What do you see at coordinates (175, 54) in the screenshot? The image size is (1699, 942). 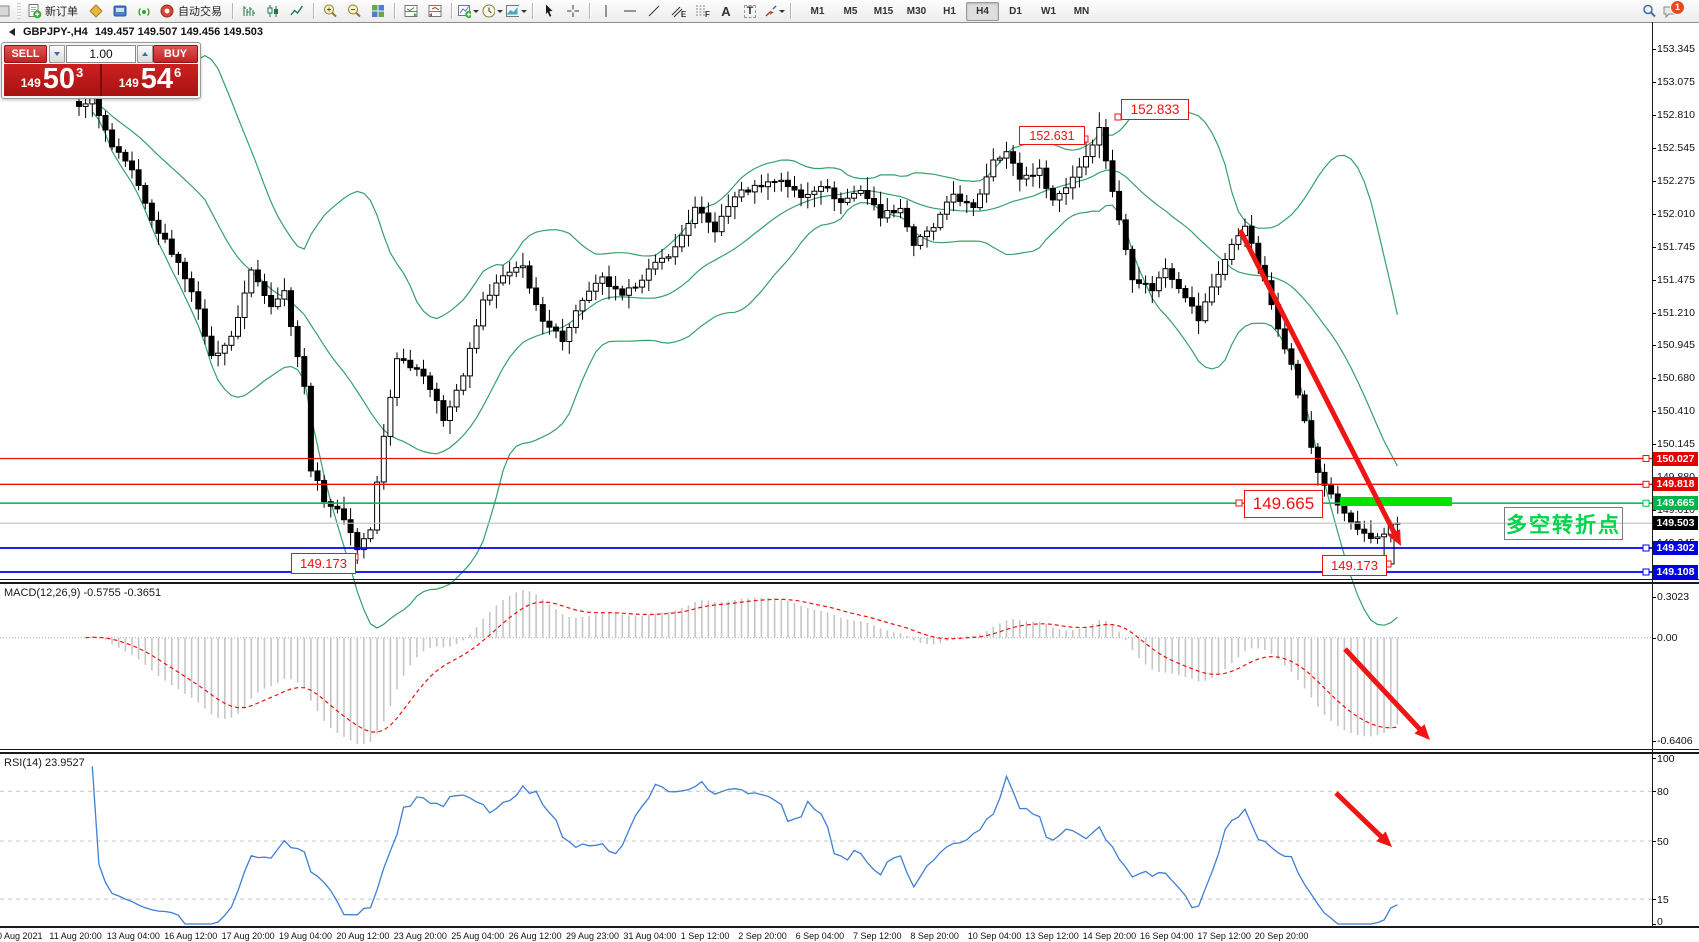 I see `buy-button: BUY` at bounding box center [175, 54].